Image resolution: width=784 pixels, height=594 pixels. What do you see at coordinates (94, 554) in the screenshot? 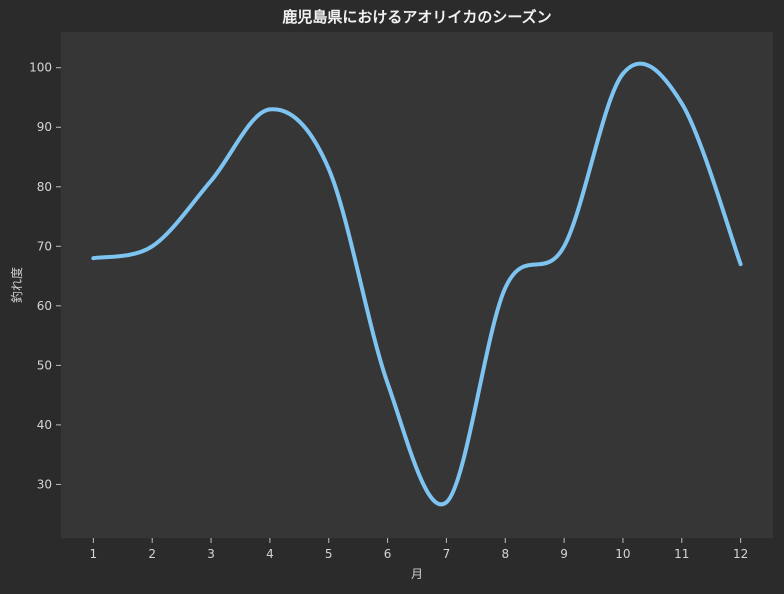
I see `x-tick-label: 1` at bounding box center [94, 554].